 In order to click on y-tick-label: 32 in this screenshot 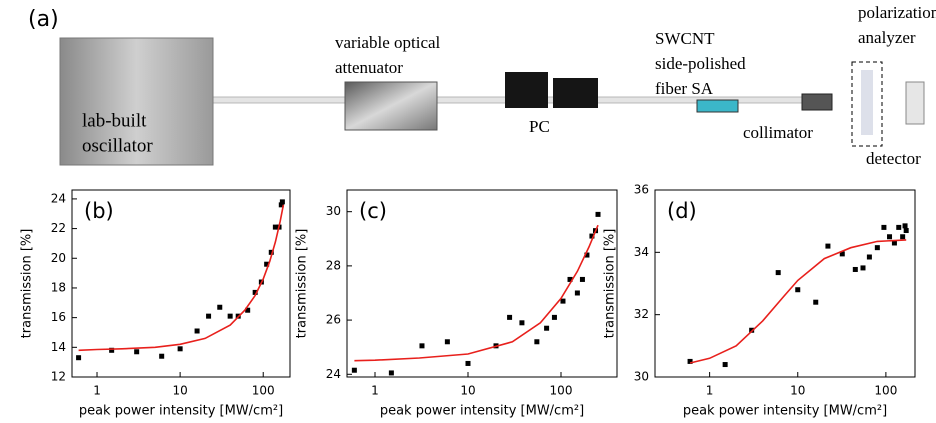, I will do `click(641, 314)`.